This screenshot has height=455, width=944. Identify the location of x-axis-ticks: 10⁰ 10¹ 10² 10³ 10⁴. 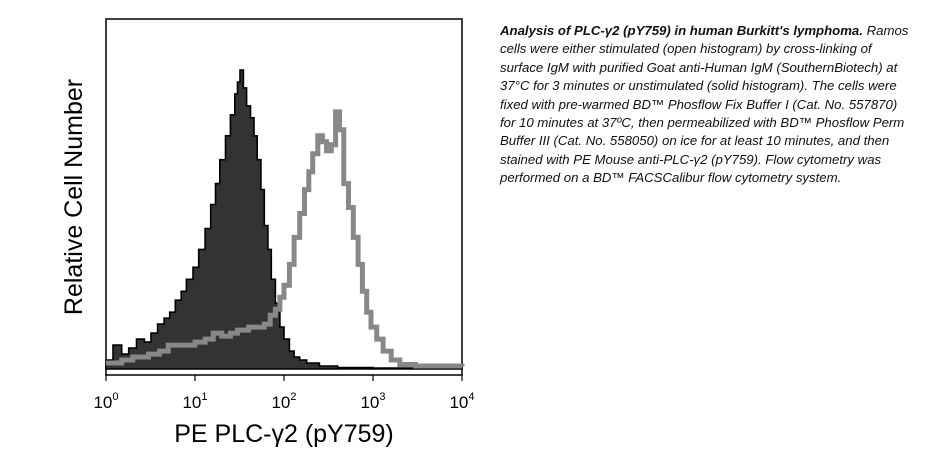
(284, 393).